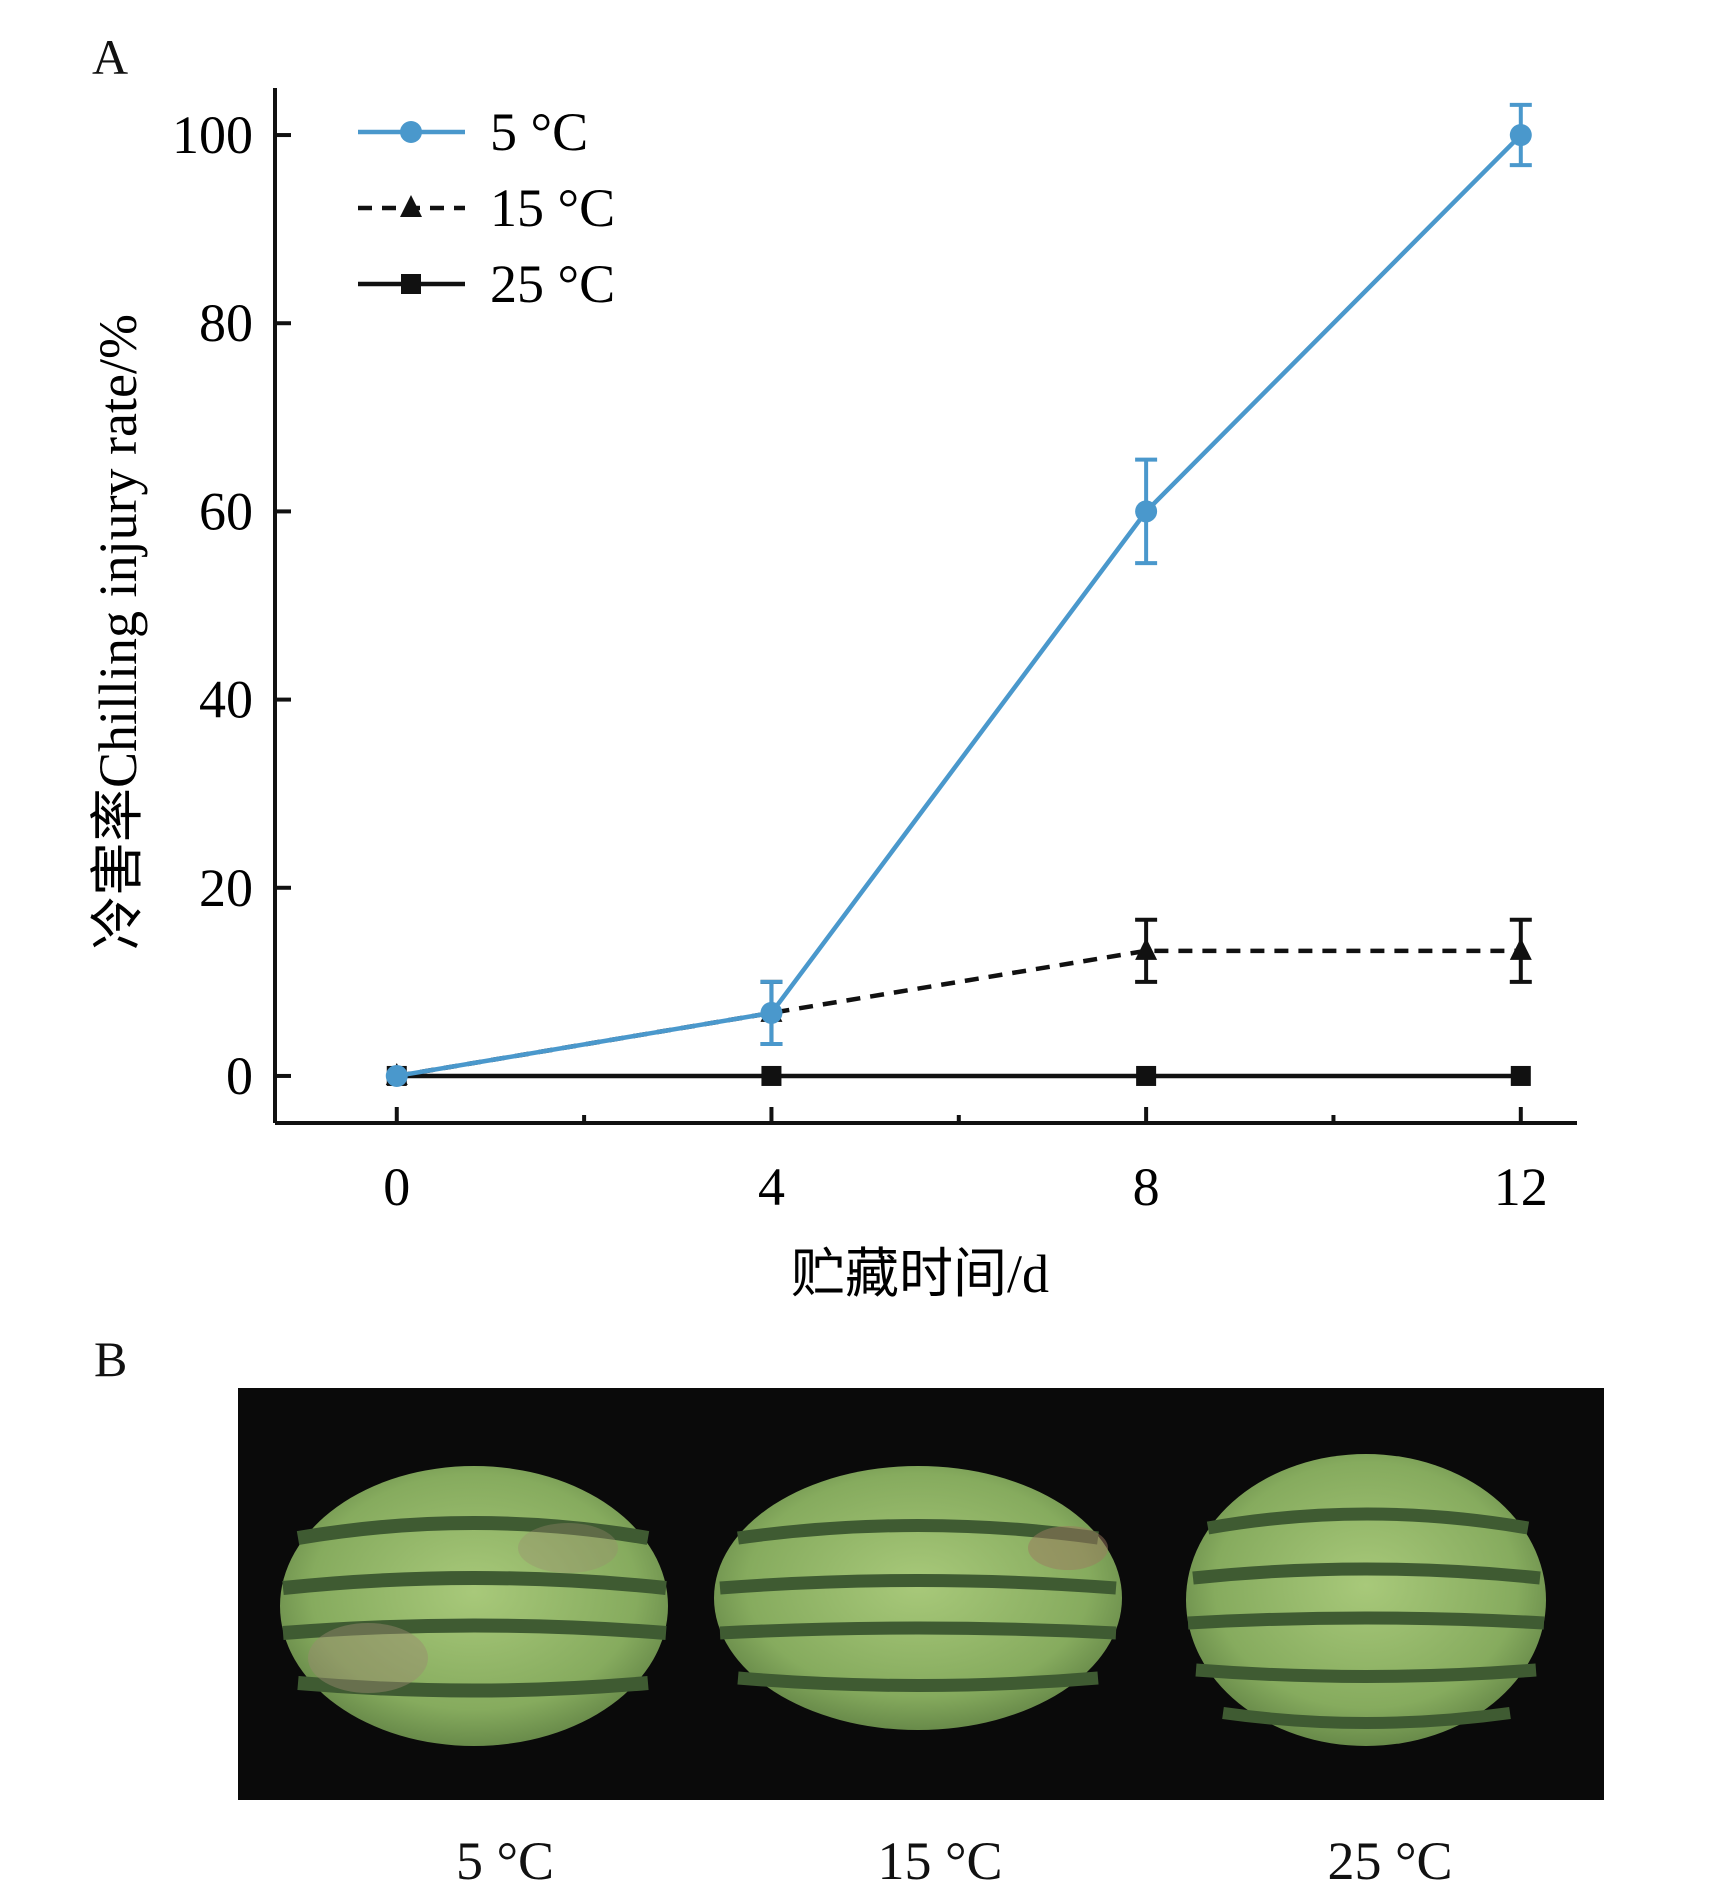 The width and height of the screenshot is (1724, 1895). What do you see at coordinates (226, 323) in the screenshot?
I see `y-tick-label: 80` at bounding box center [226, 323].